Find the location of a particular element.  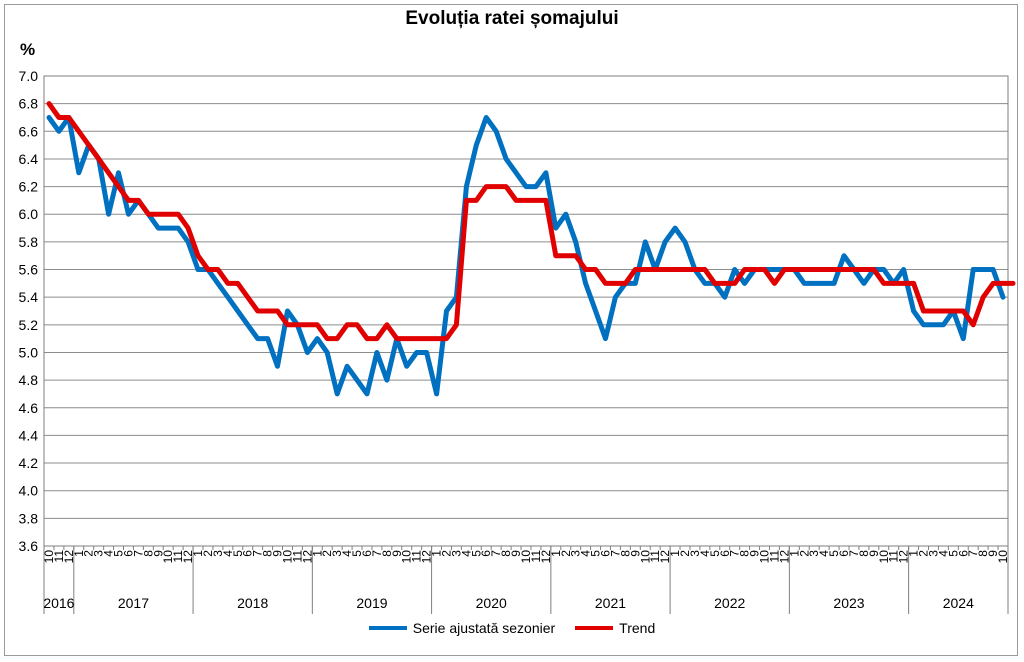

y-tick-label: 6.2 is located at coordinates (29, 187).